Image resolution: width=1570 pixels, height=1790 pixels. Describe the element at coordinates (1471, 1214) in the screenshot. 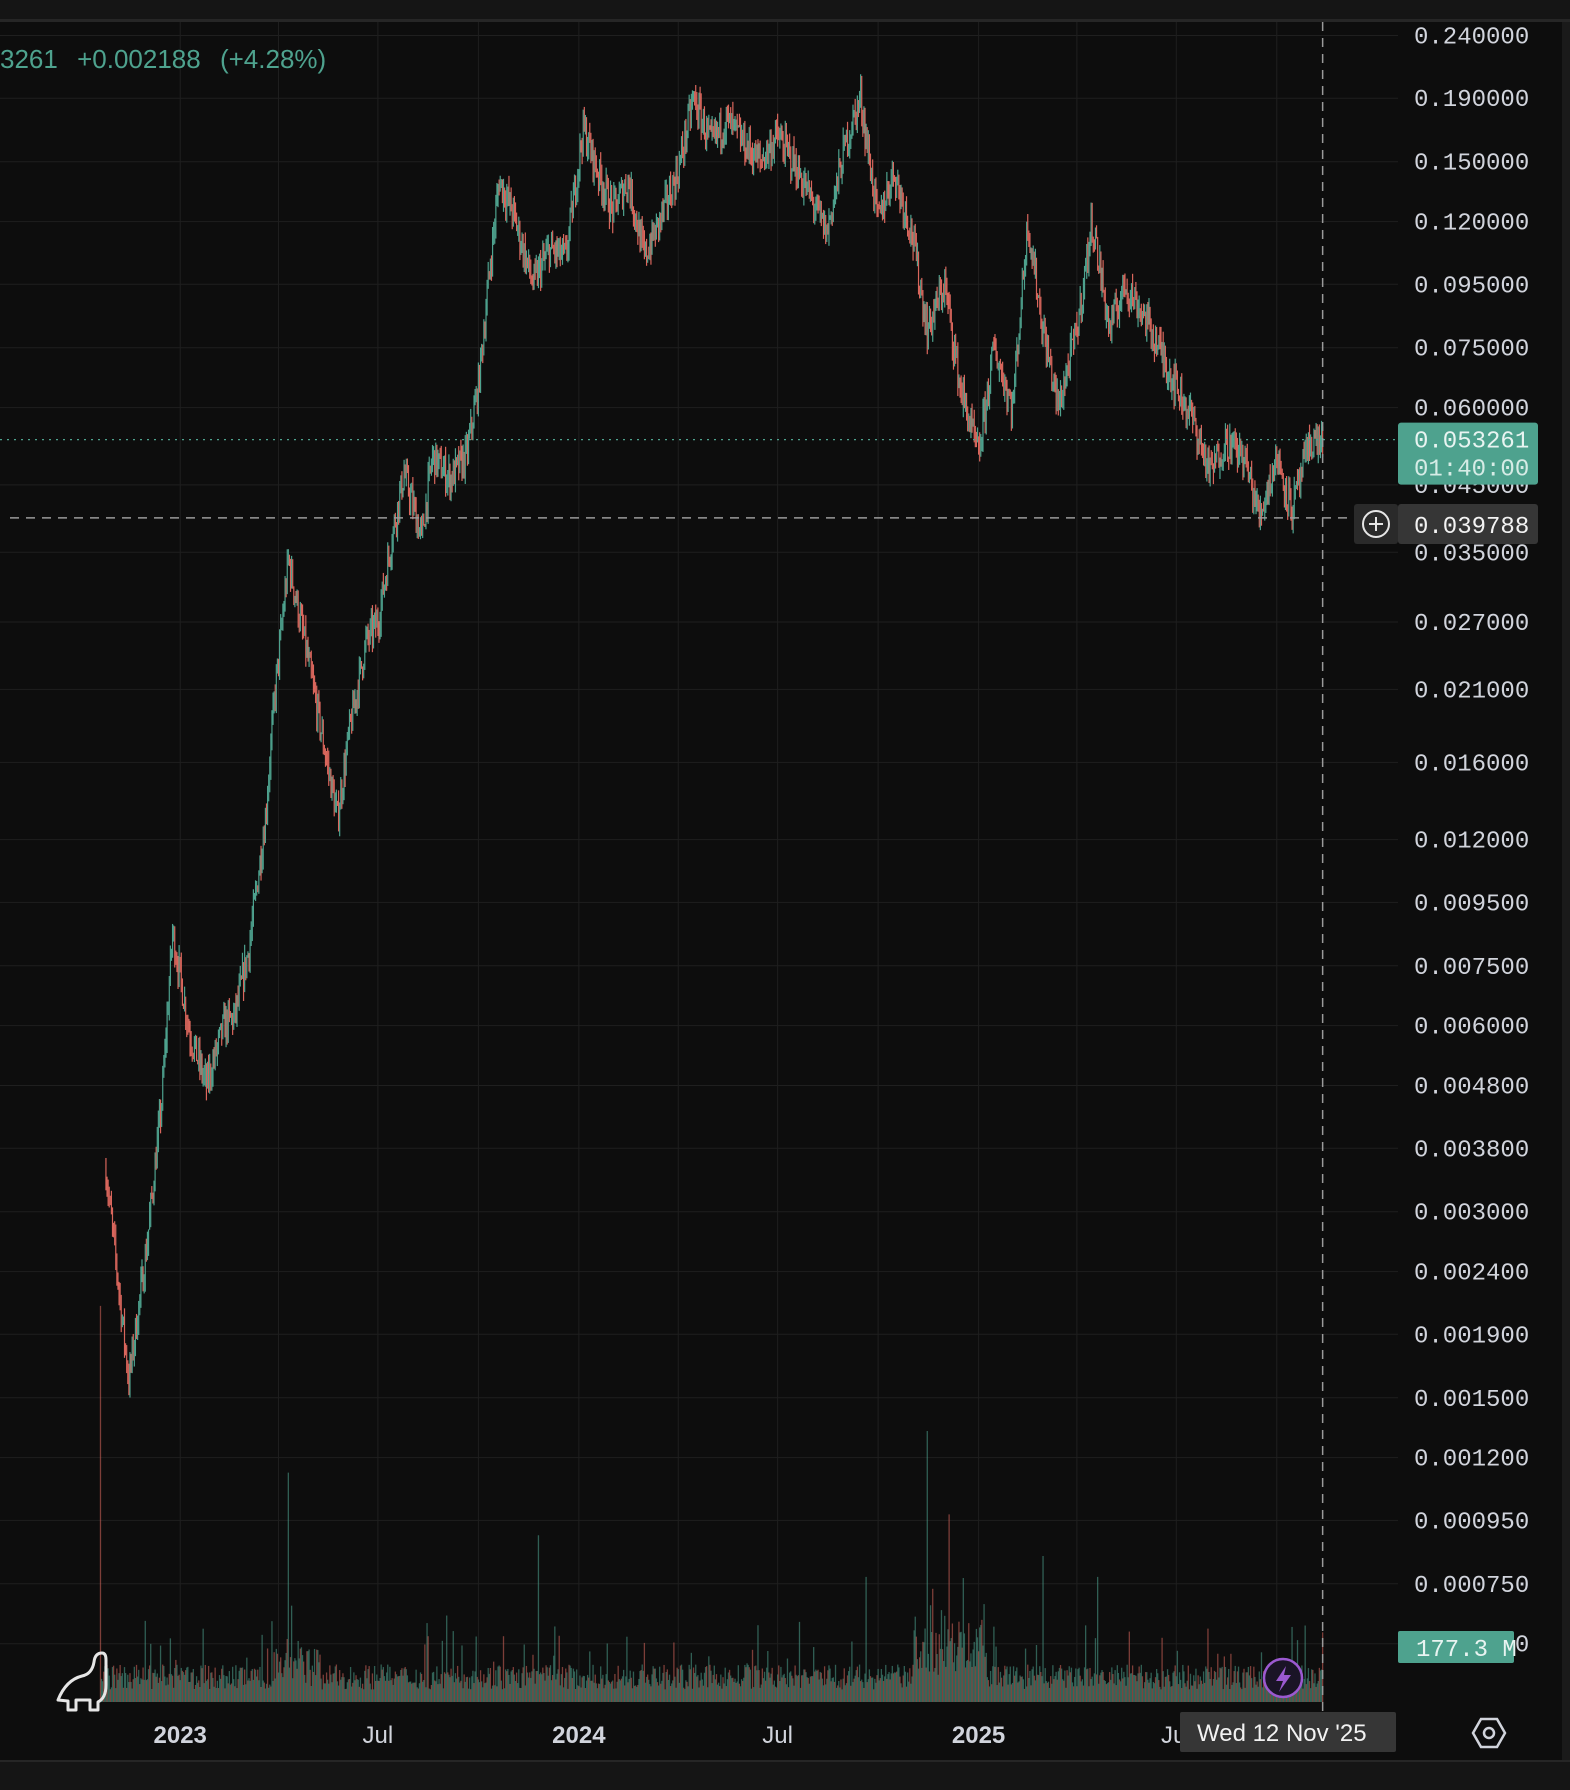

I see `y-tick-label: 0.003000` at that location.